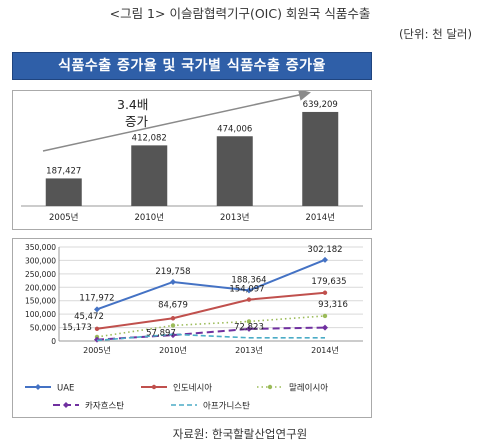 The width and height of the screenshot is (480, 446). I want to click on bar-value-label-3: 639,209, so click(320, 105).